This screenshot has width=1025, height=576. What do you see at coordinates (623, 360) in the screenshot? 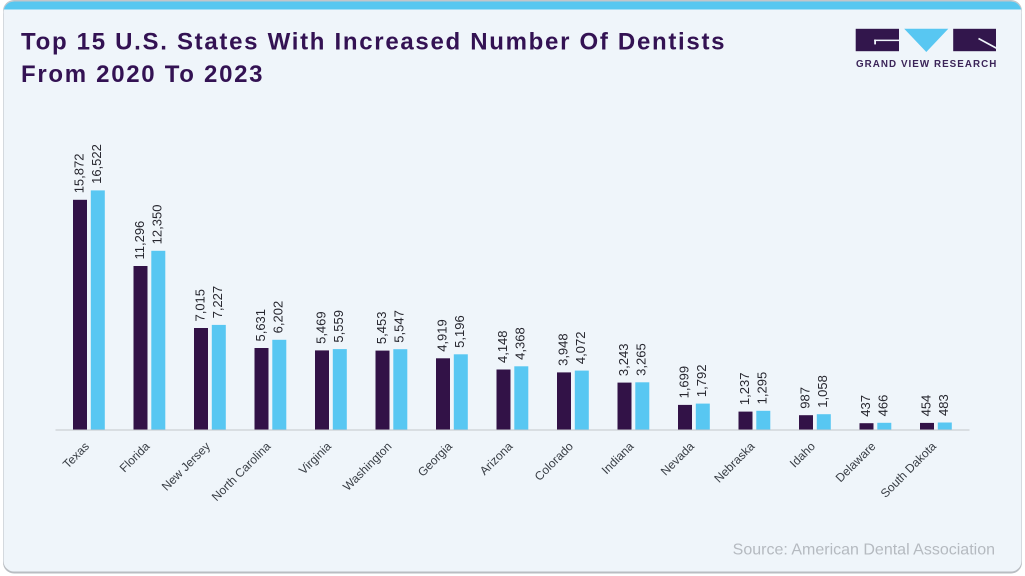
I see `svg-text: 3,243` at bounding box center [623, 360].